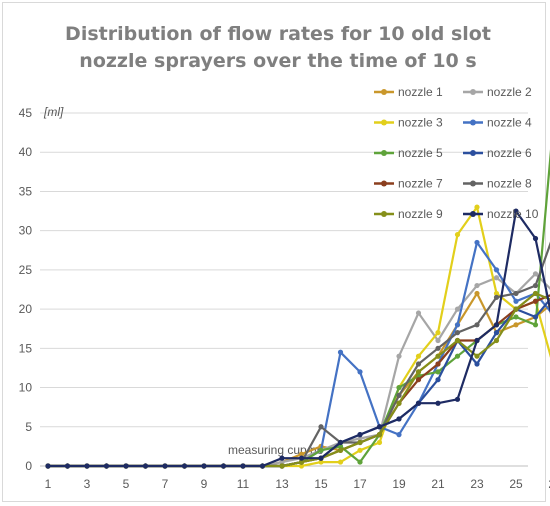 This screenshot has height=506, width=550. Describe the element at coordinates (516, 484) in the screenshot. I see `x-tick-label-25: 25` at that location.